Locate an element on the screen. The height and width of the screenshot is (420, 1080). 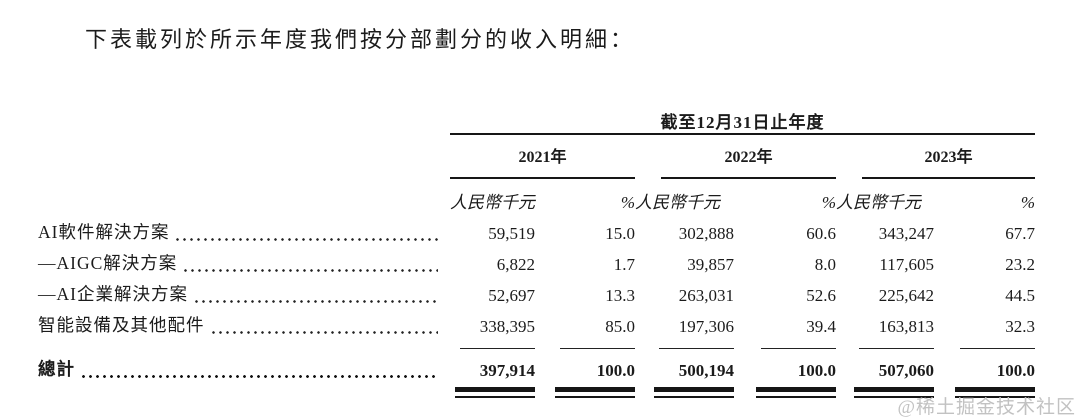
value-2023: 343,247 is located at coordinates (906, 233).